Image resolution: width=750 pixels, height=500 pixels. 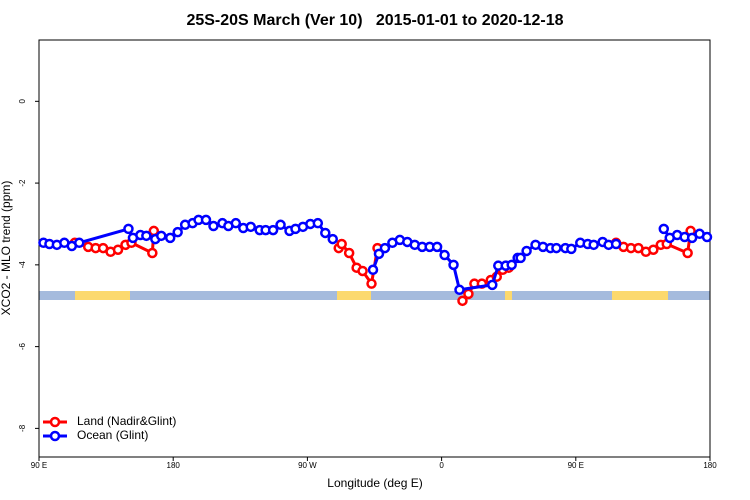 I want to click on y-tick-label: 0, so click(x=22, y=101).